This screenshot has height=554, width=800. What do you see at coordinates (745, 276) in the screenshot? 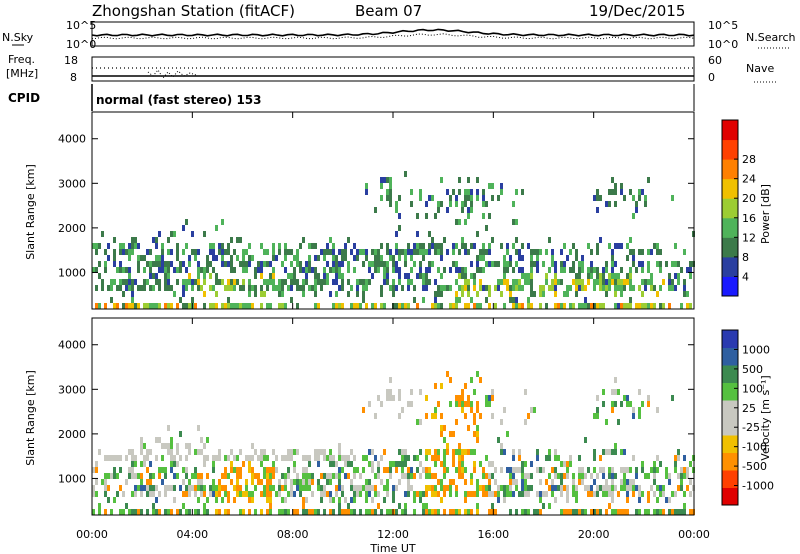
I see `colorbar-tick-label: 4` at bounding box center [745, 276].